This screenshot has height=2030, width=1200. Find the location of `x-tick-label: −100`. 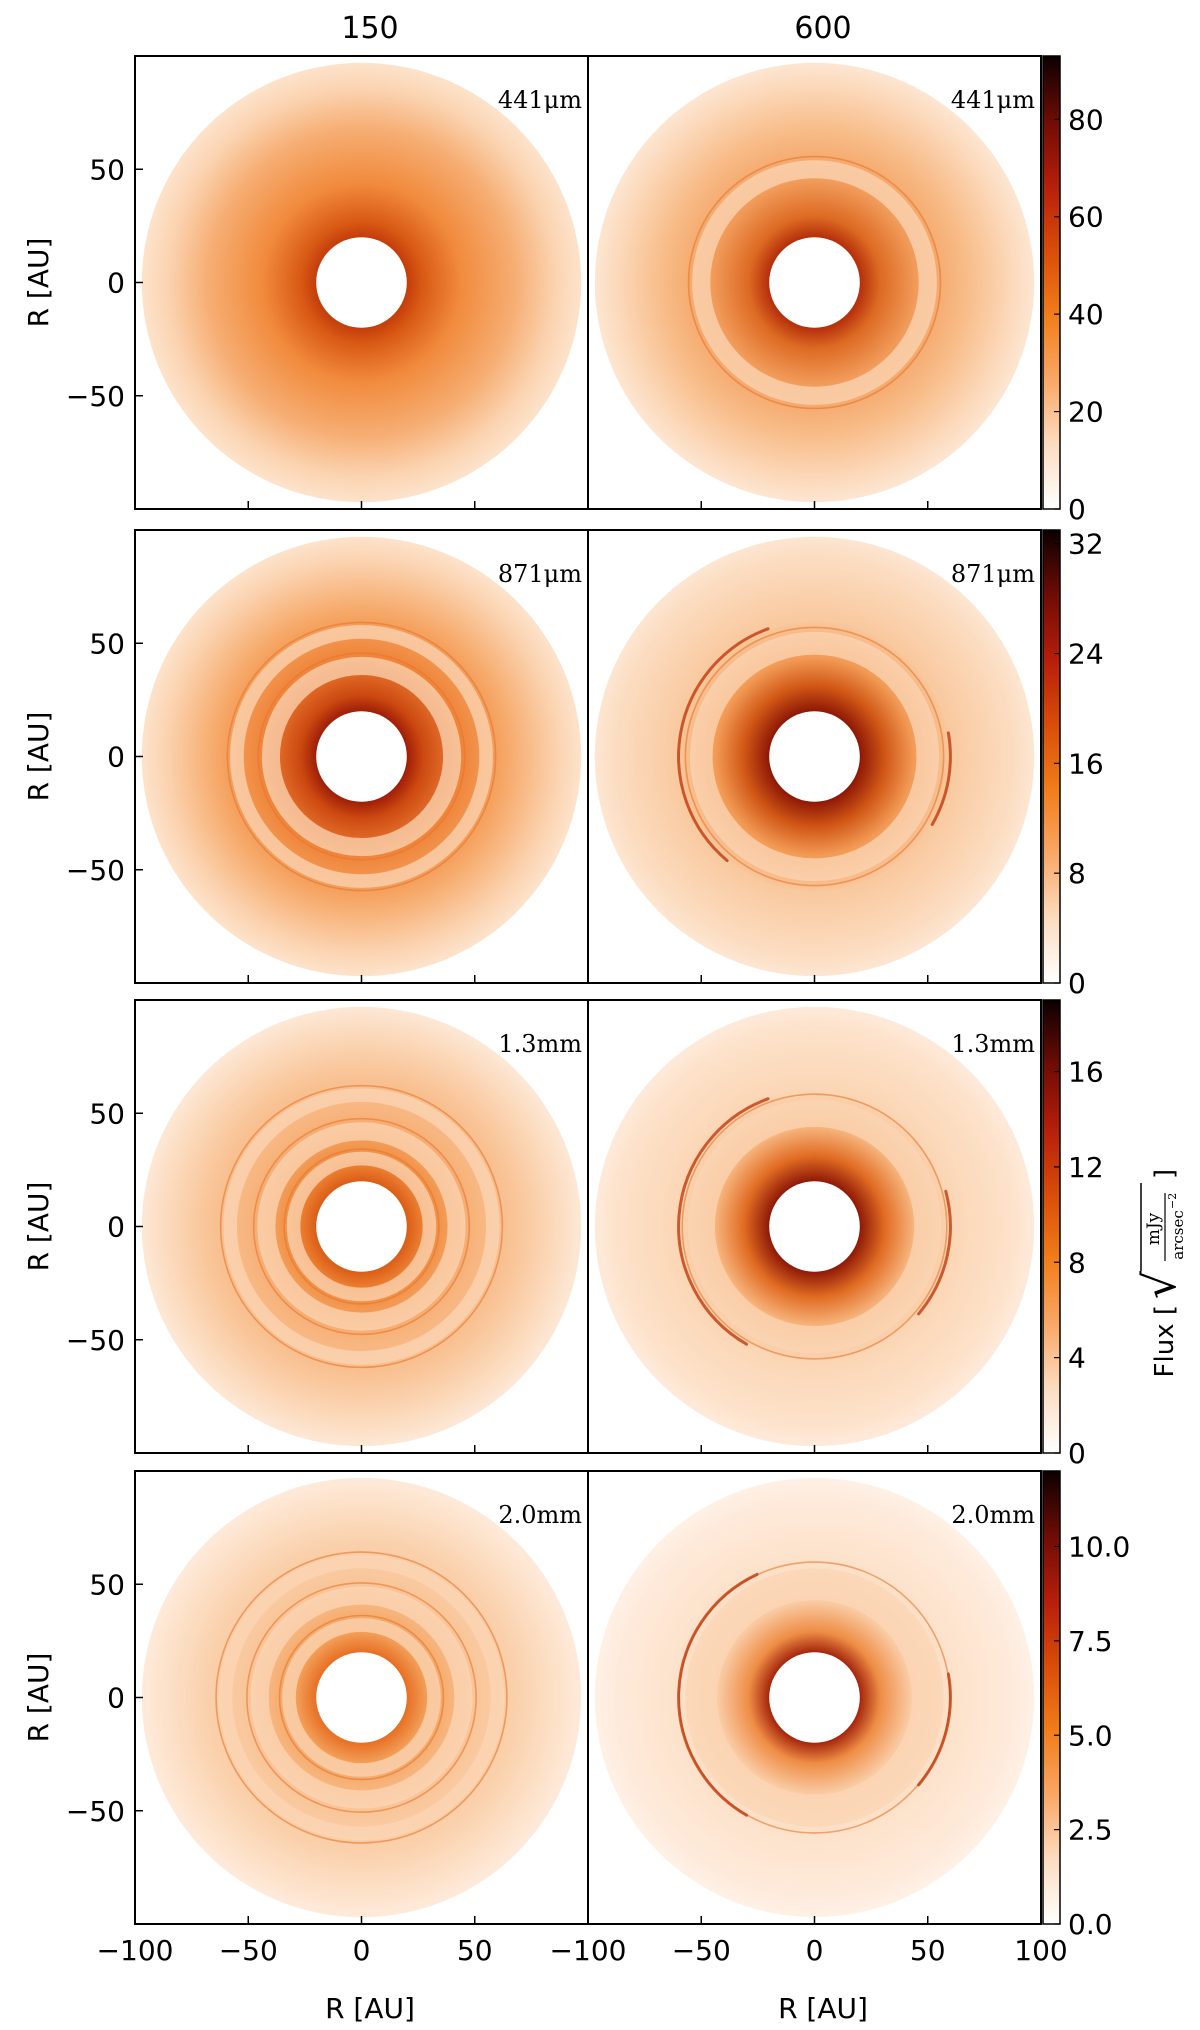

x-tick-label: −100 is located at coordinates (588, 1950).